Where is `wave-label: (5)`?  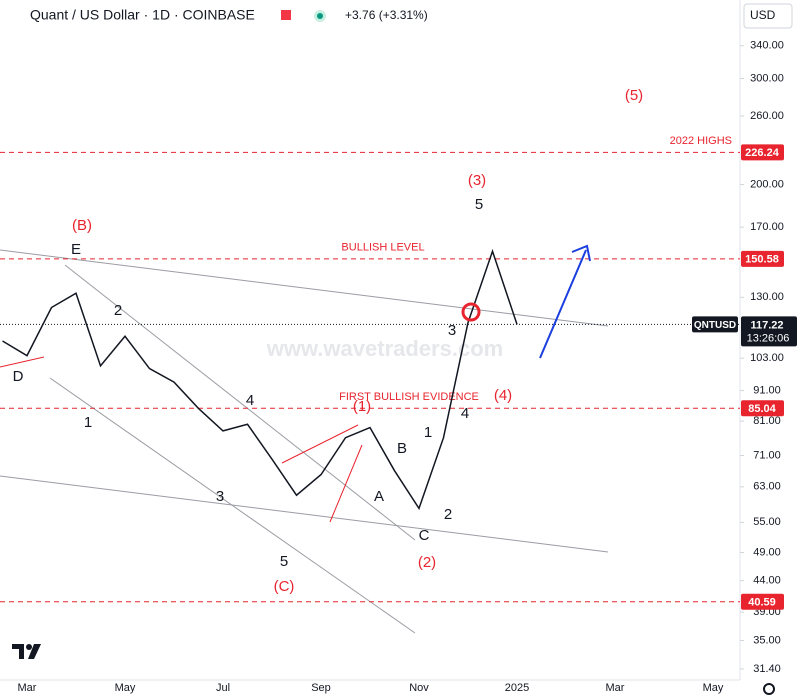 wave-label: (5) is located at coordinates (634, 95).